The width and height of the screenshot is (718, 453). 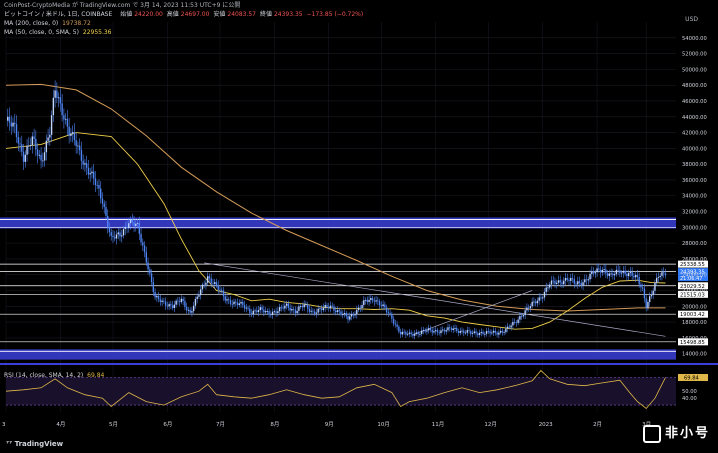 What do you see at coordinates (96, 375) in the screenshot?
I see `rsi-legend-value: 69.84` at bounding box center [96, 375].